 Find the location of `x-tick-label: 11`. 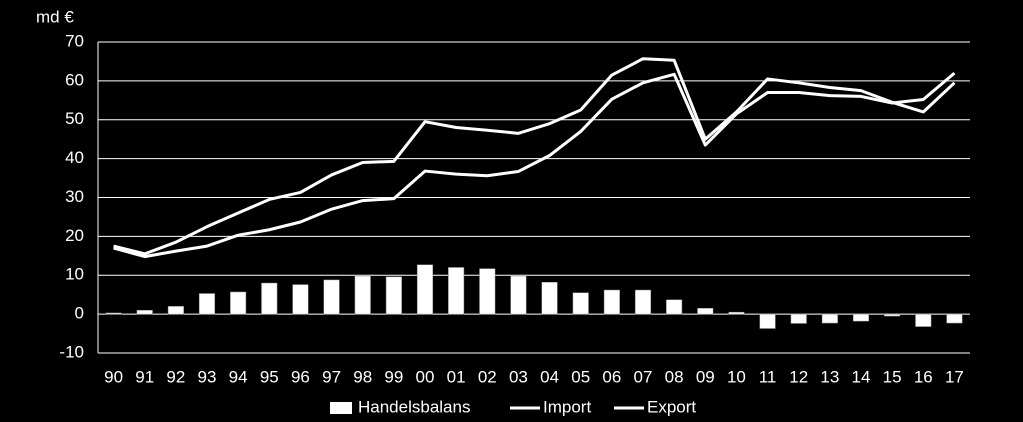

x-tick-label: 11 is located at coordinates (768, 376).